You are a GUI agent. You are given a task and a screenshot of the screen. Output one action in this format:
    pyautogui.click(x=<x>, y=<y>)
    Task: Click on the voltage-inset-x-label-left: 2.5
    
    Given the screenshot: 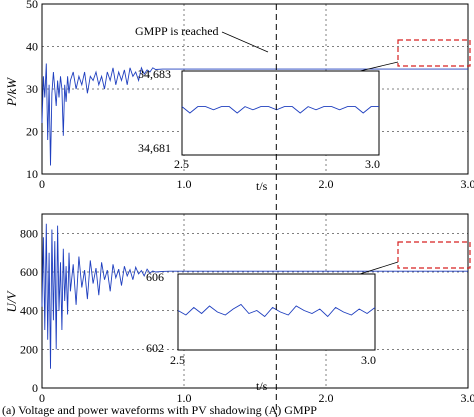 What is the action you would take?
    pyautogui.click(x=177, y=360)
    